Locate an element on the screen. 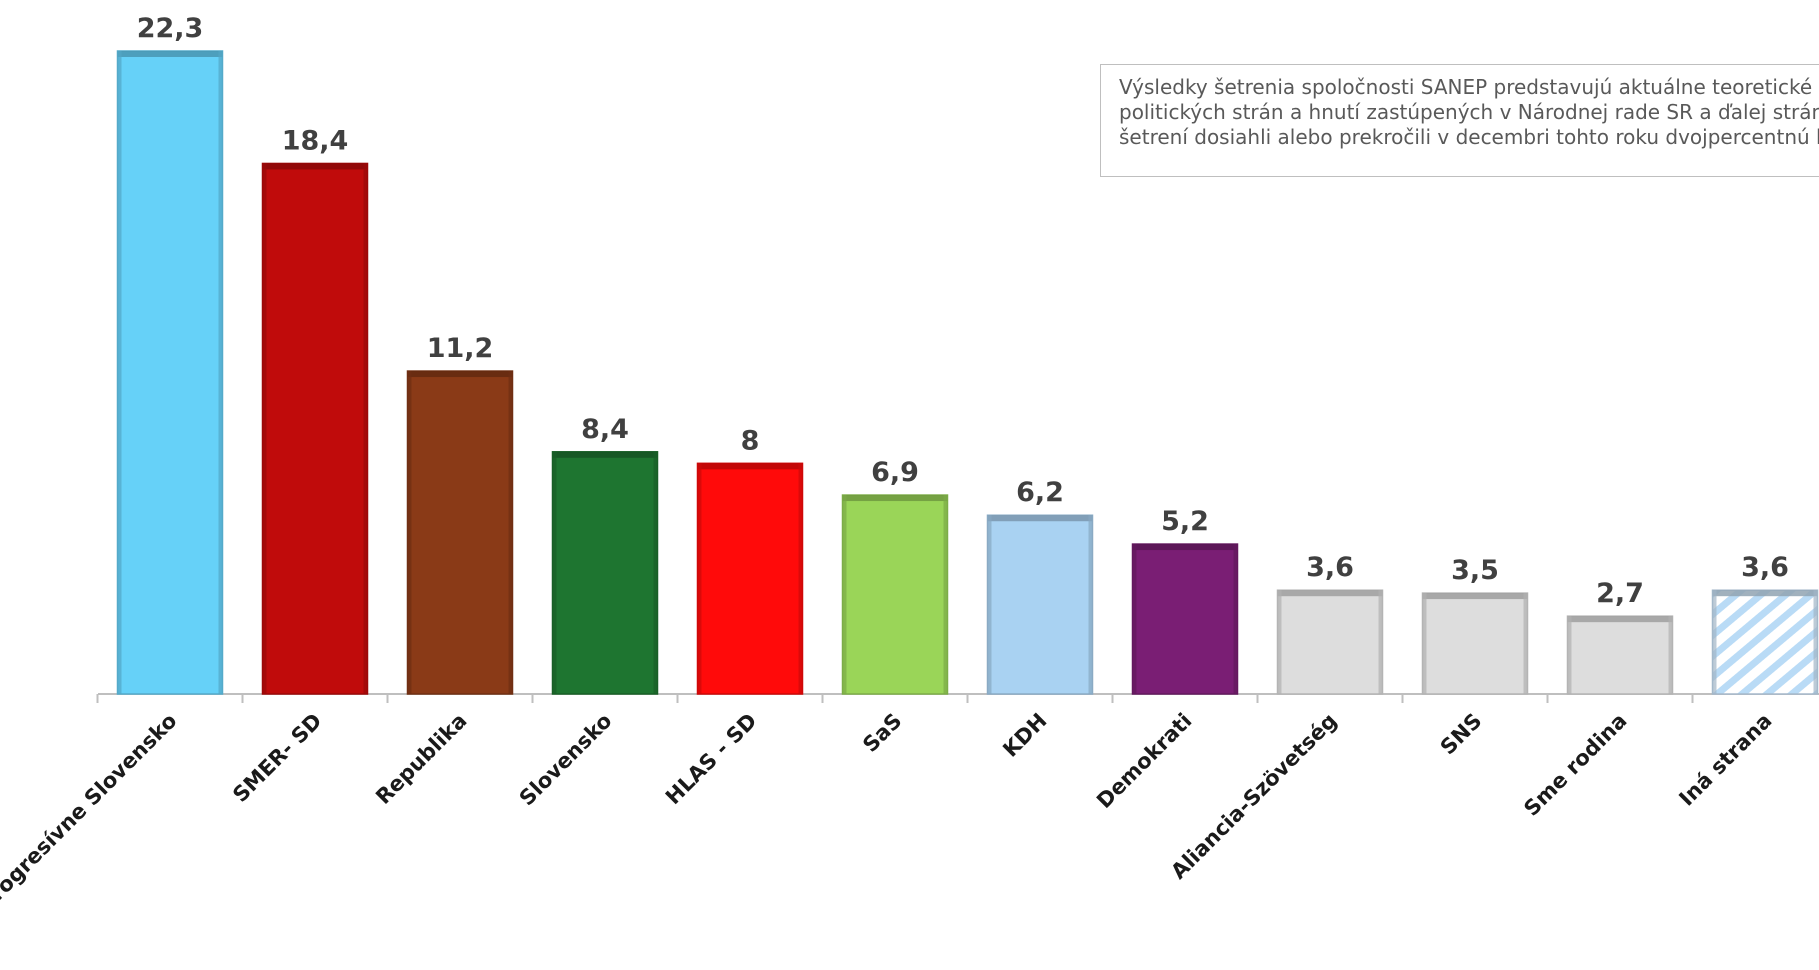 The image size is (1819, 970). bar-value-label: 5,2 is located at coordinates (1185, 521).